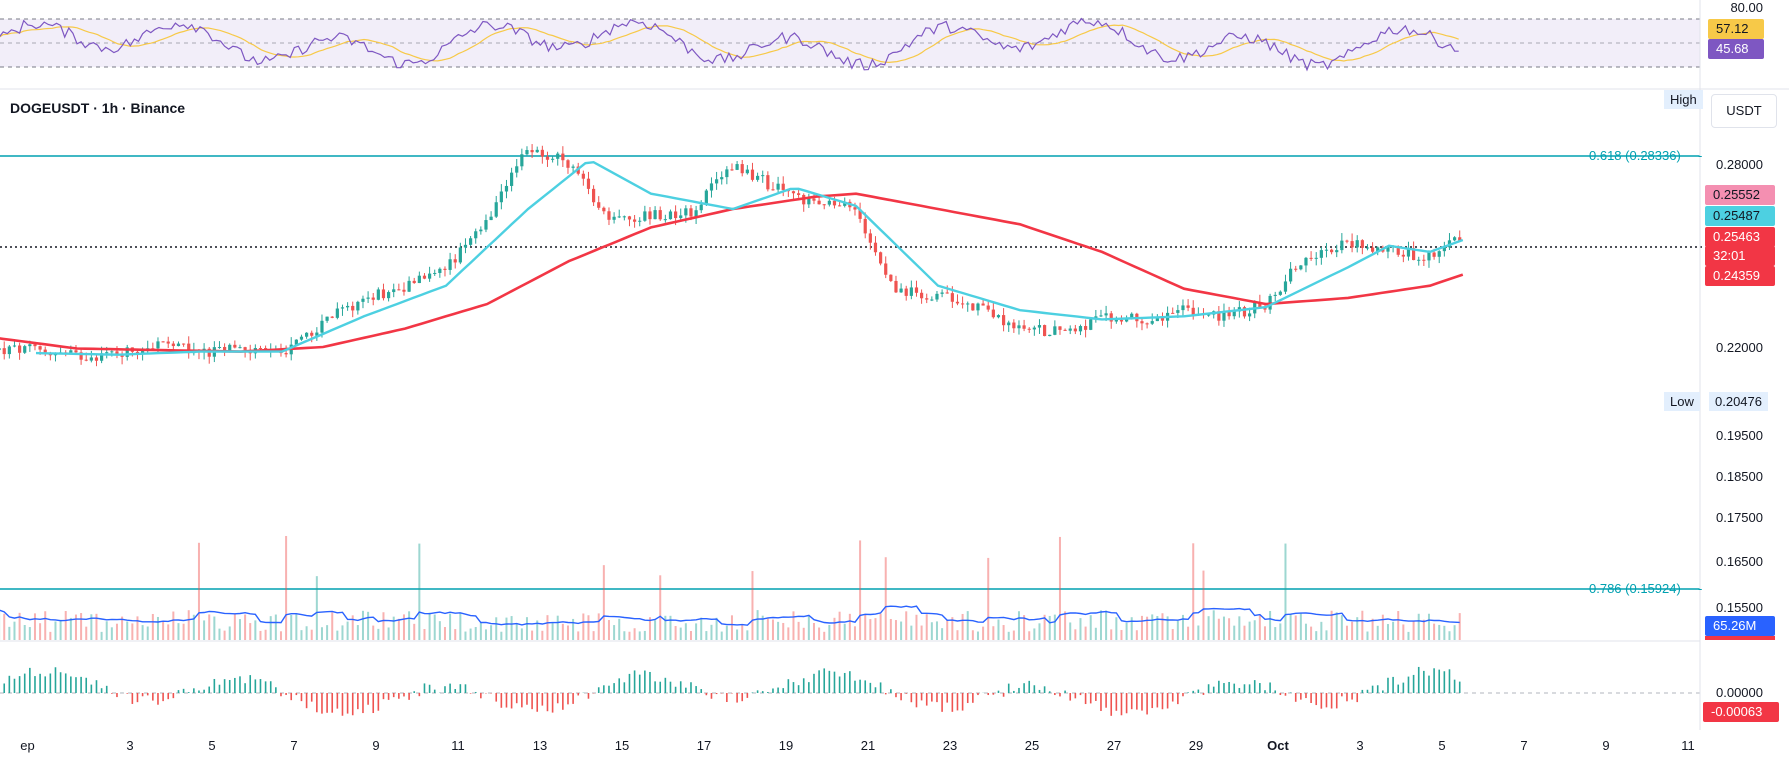 This screenshot has width=1789, height=765. What do you see at coordinates (1740, 237) in the screenshot?
I see `last-price-badge: 0.25463` at bounding box center [1740, 237].